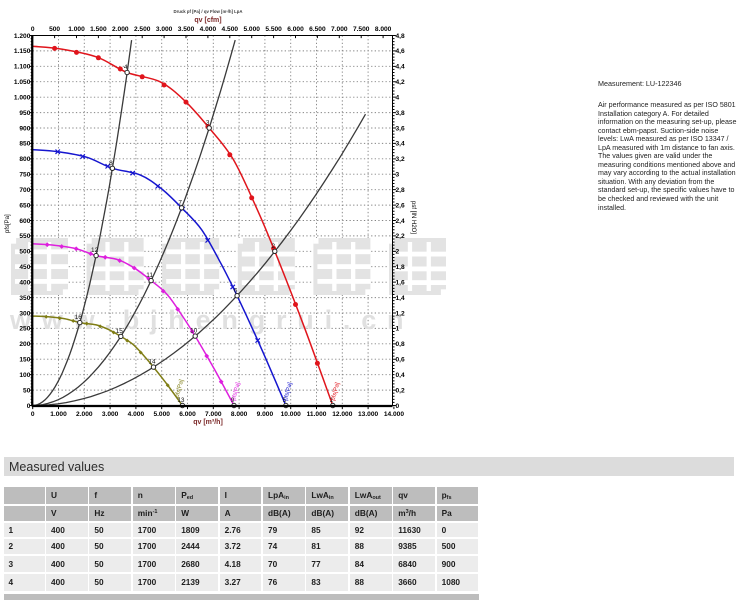  What do you see at coordinates (233, 400) in the screenshot?
I see `svg-text: 9` at bounding box center [233, 400].